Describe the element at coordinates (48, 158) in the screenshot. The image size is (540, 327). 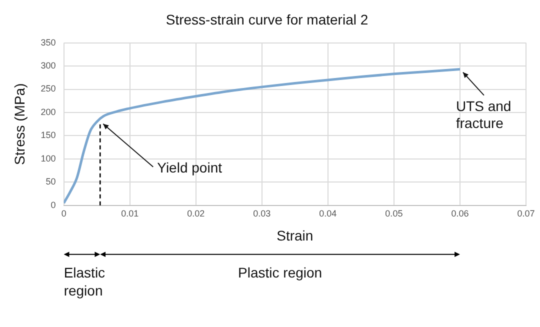
I see `y-tick-label: 100` at that location.